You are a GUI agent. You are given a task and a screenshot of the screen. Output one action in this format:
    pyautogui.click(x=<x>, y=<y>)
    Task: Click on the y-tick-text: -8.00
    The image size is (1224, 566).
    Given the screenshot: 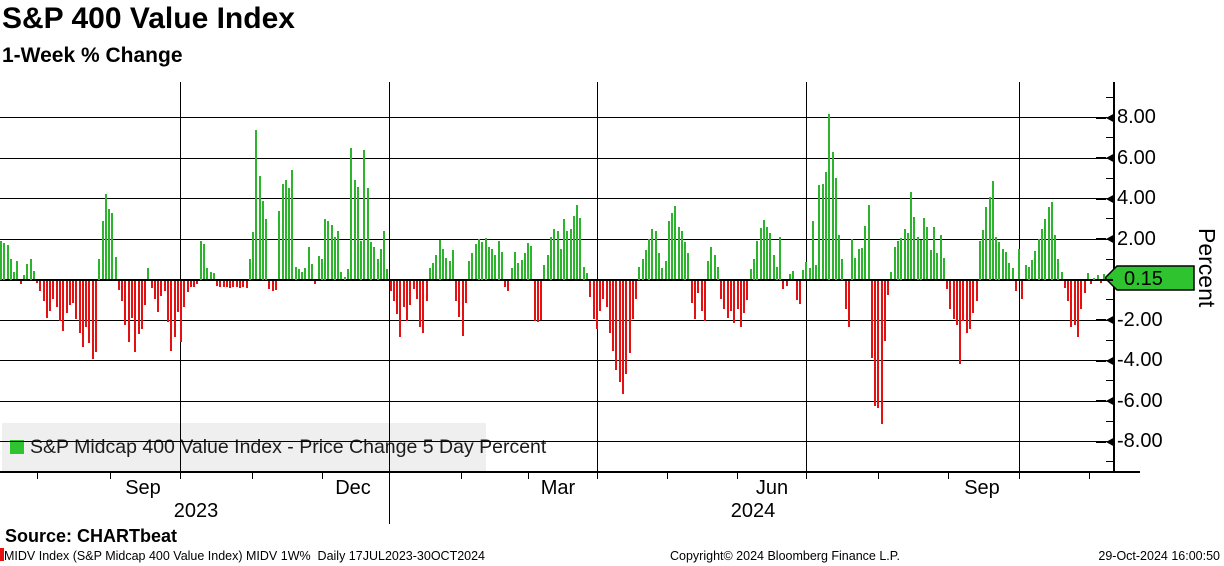 What is the action you would take?
    pyautogui.click(x=1140, y=441)
    